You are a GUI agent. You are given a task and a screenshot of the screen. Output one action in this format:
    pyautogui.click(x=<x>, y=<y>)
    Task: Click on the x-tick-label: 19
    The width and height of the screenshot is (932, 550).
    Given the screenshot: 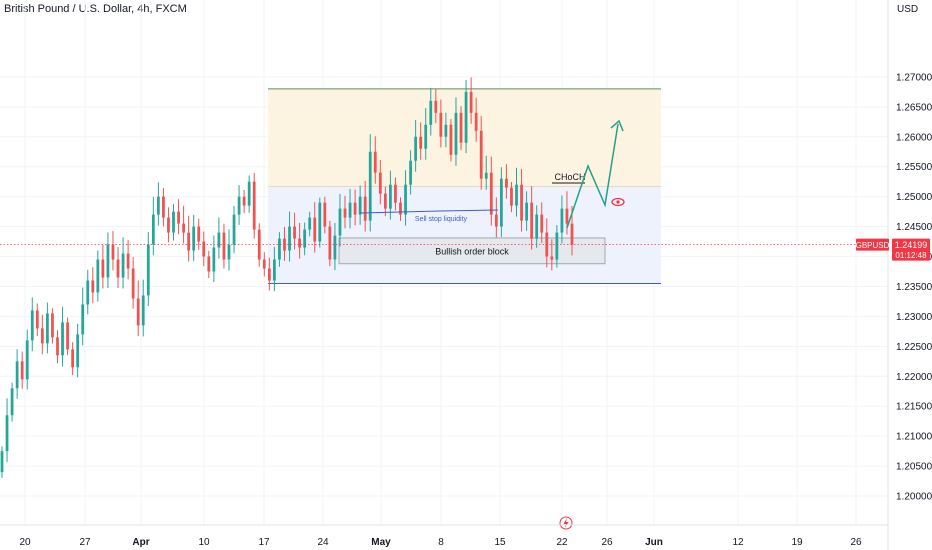 What is the action you would take?
    pyautogui.click(x=797, y=542)
    